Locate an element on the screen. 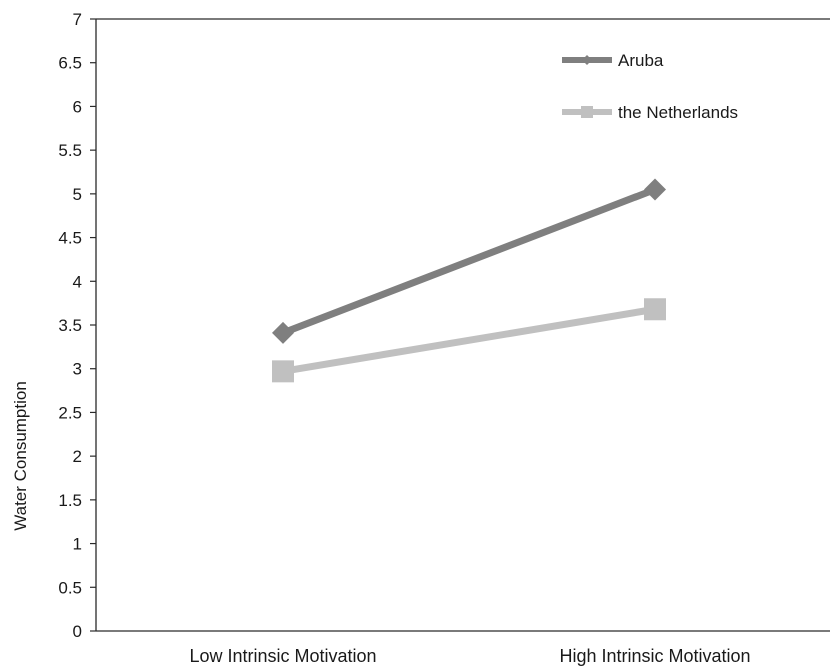  legend-label-1: the Netherlands is located at coordinates (678, 112).